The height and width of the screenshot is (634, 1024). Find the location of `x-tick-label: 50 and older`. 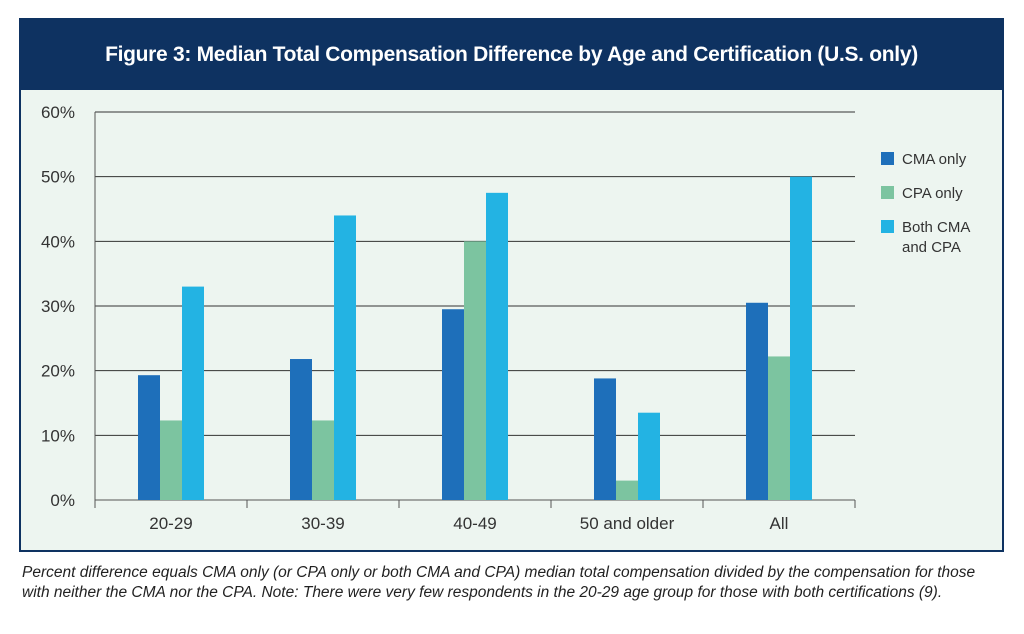

x-tick-label: 50 and older is located at coordinates (627, 523).